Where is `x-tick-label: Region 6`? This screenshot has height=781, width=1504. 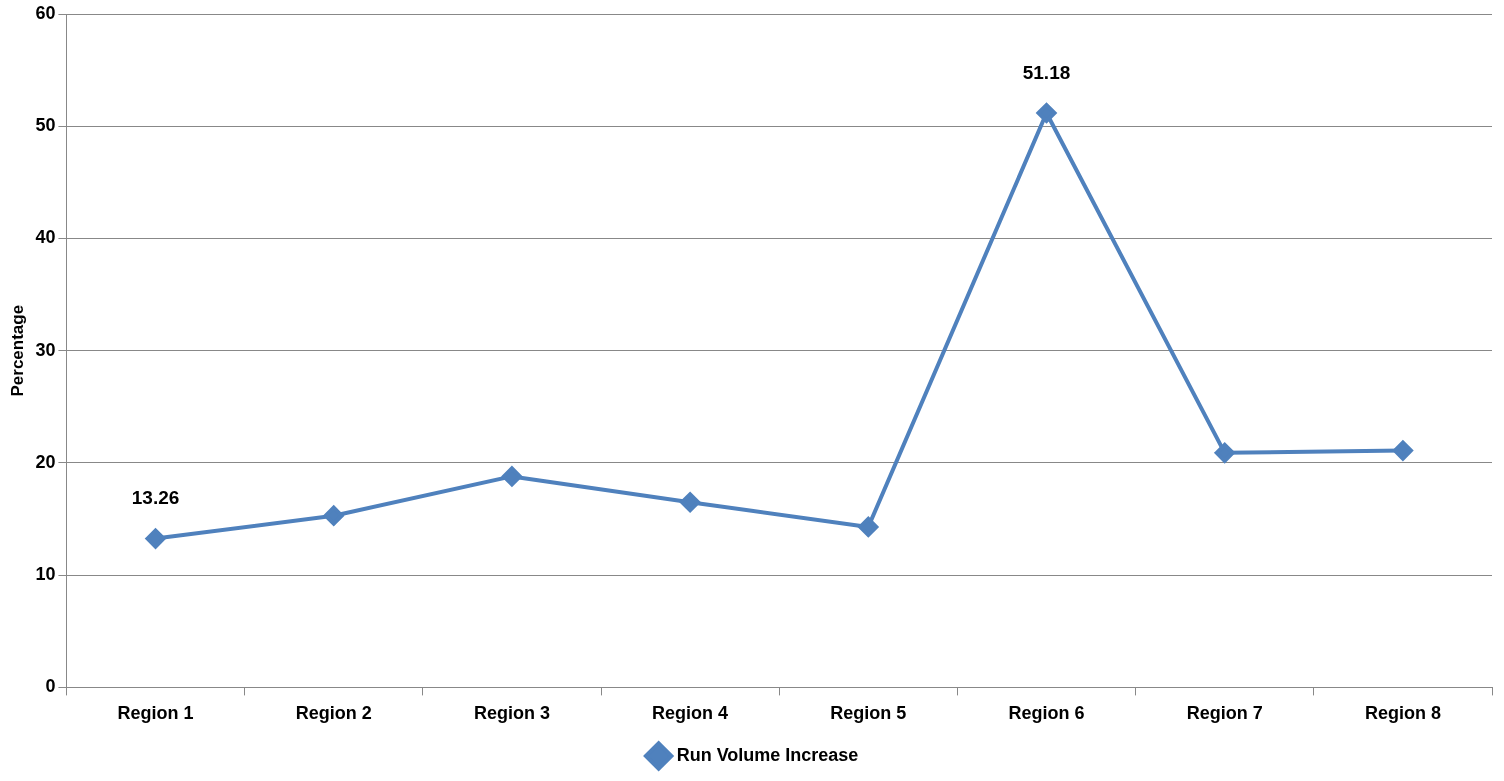 x-tick-label: Region 6 is located at coordinates (1046, 713).